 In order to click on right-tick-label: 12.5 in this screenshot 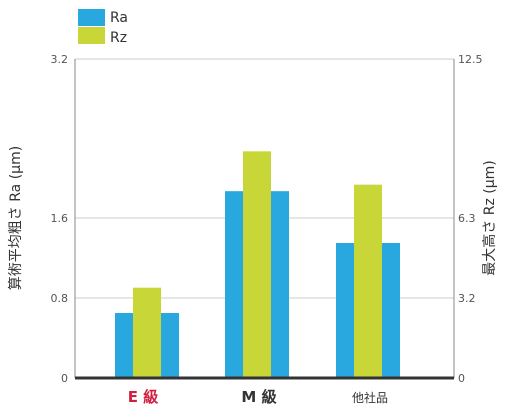, I will do `click(470, 59)`.